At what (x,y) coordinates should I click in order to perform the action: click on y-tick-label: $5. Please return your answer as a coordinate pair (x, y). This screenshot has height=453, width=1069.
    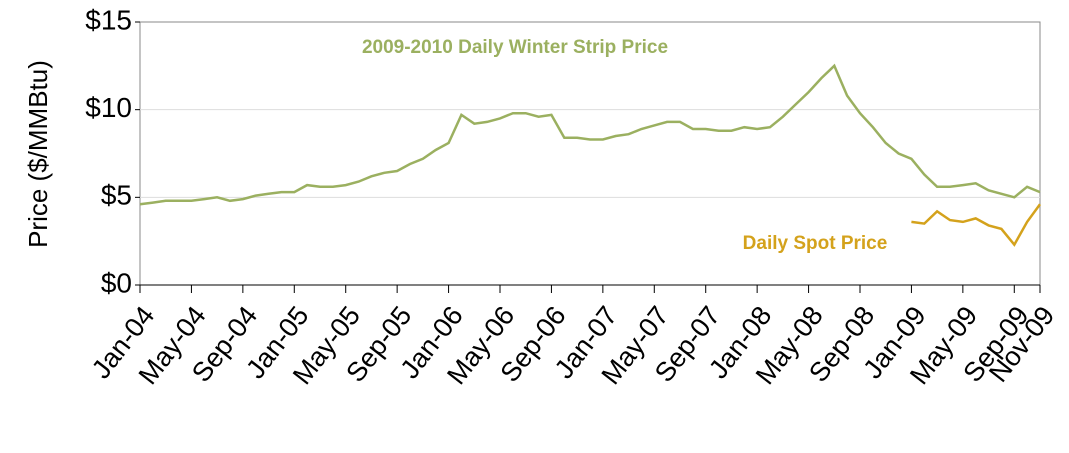
    Looking at the image, I should click on (116, 195).